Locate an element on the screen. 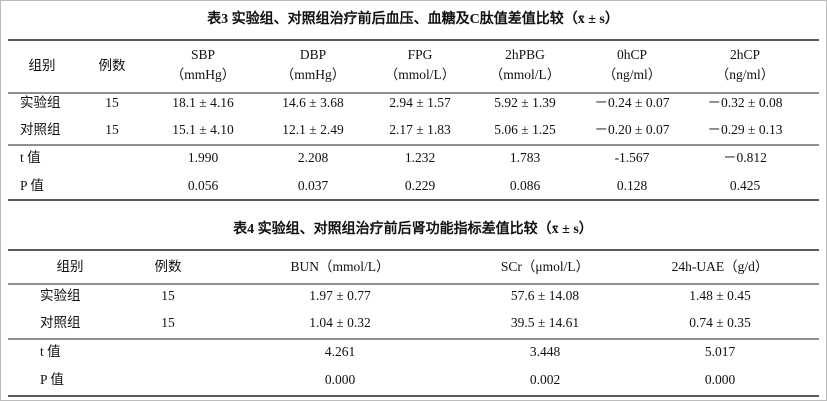  cell: 5.92 ± 1.39 is located at coordinates (525, 102).